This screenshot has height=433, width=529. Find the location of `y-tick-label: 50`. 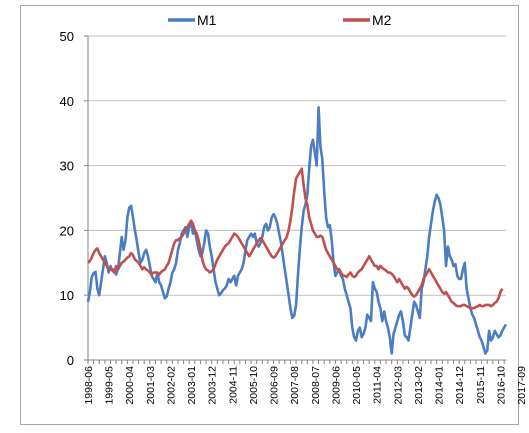

y-tick-label: 50 is located at coordinates (67, 36).